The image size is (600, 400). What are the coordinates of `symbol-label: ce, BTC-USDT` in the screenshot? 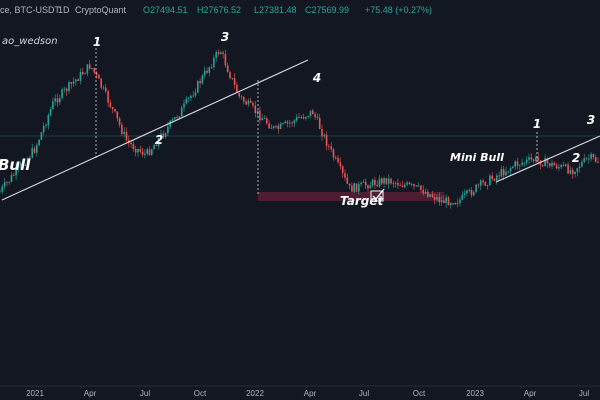 It's located at (30, 10).